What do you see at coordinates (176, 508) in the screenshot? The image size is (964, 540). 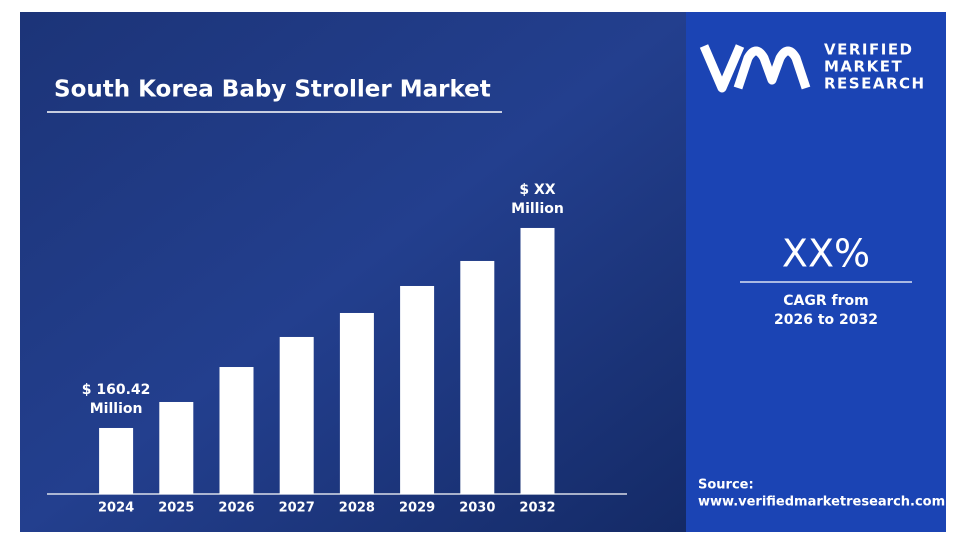 I see `x-tick-label: 2025` at bounding box center [176, 508].